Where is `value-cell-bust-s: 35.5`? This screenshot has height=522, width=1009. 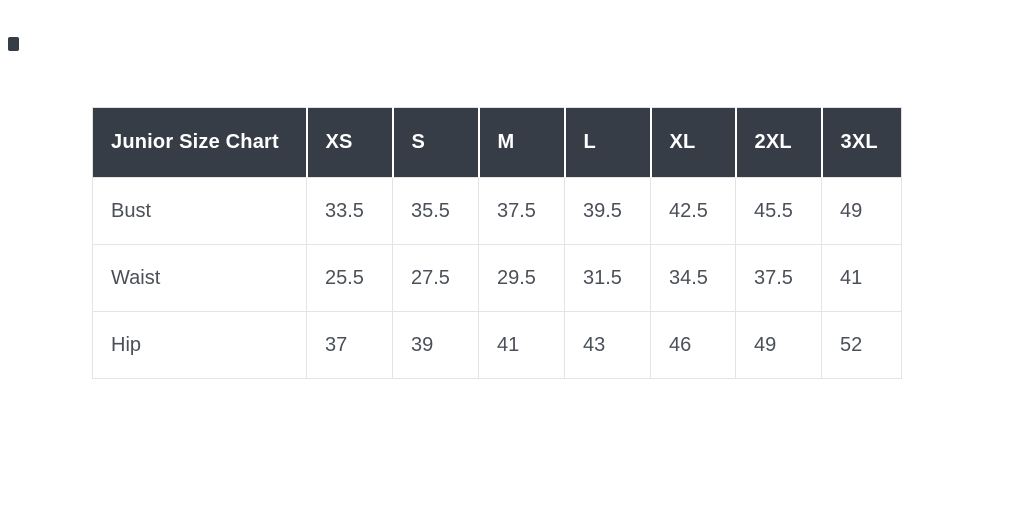 value-cell-bust-s: 35.5 is located at coordinates (435, 211).